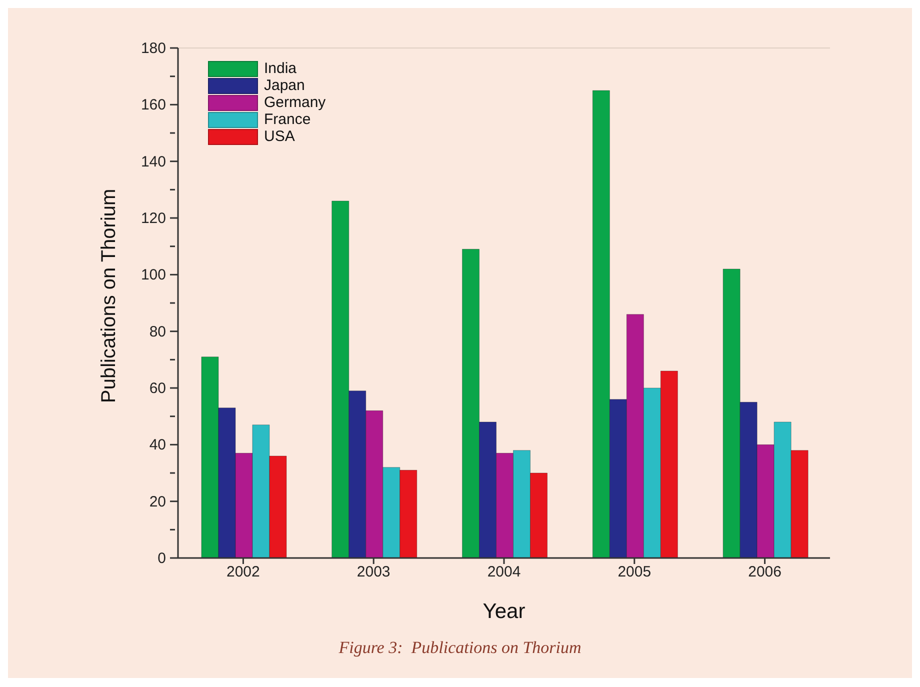 Image resolution: width=920 pixels, height=687 pixels. Describe the element at coordinates (765, 572) in the screenshot. I see `x-tick-label: 2006` at that location.